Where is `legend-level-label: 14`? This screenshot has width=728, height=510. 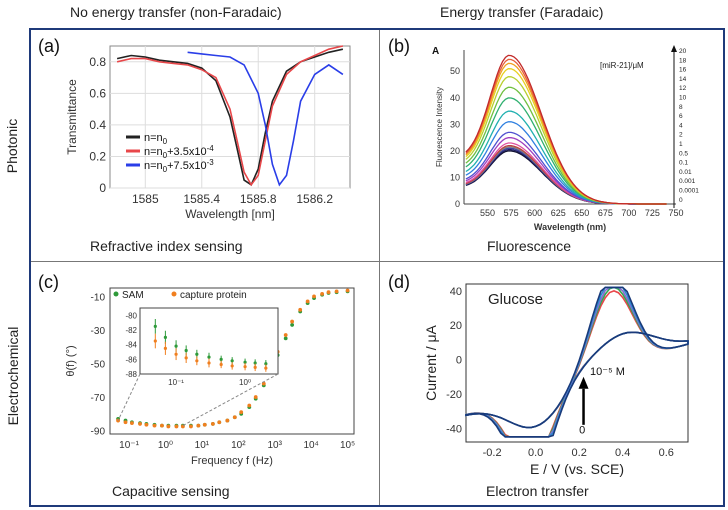 legend-level-label: 14 is located at coordinates (683, 79).